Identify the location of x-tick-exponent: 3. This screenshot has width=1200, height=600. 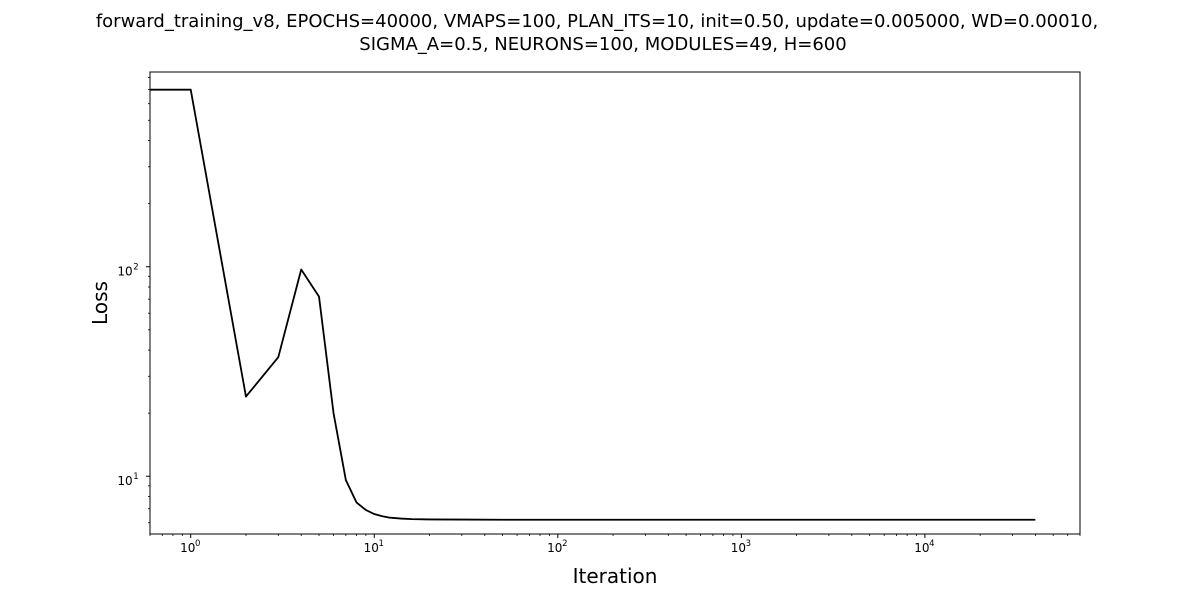
(748, 544).